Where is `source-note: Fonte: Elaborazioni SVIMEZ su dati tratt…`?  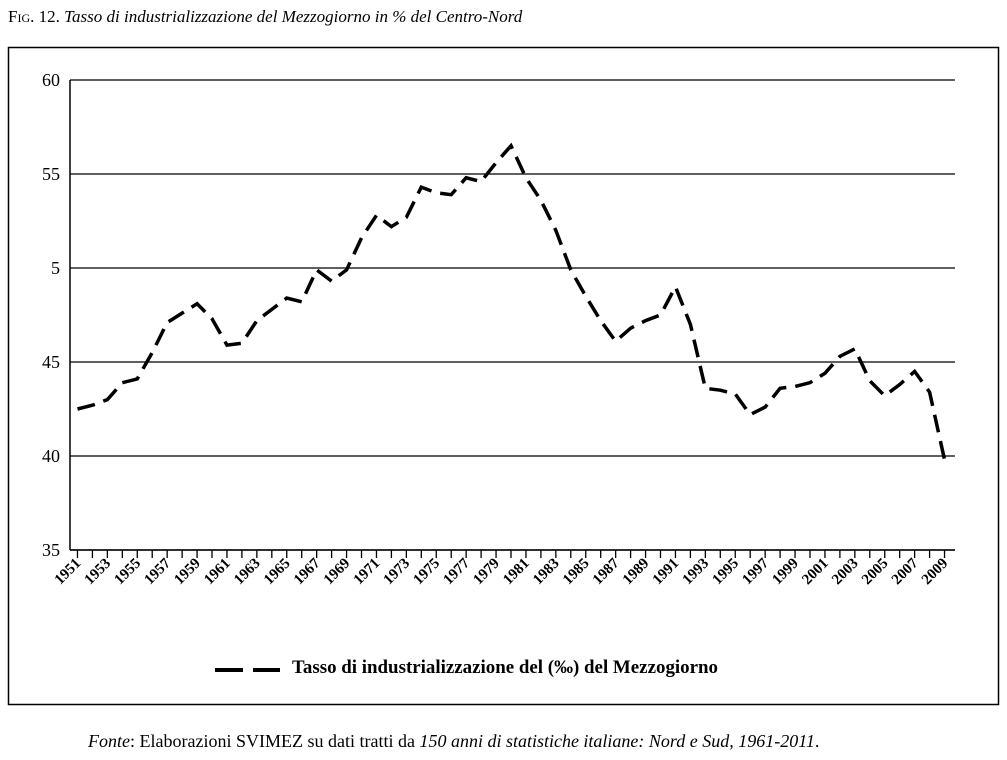
source-note: Fonte: Elaborazioni SVIMEZ su dati tratt… is located at coordinates (453, 741).